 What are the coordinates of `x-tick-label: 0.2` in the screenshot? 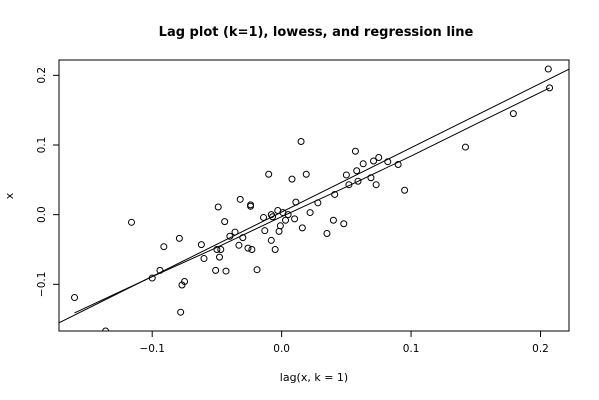 It's located at (540, 349).